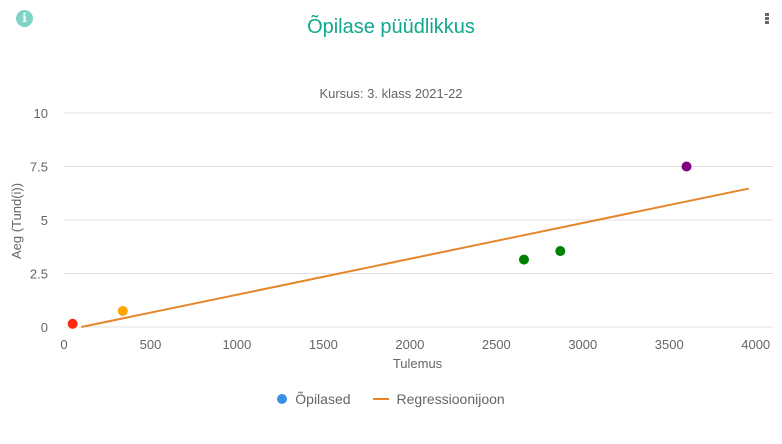 This screenshot has width=782, height=444. I want to click on y-tick-label: 2.5, so click(39, 274).